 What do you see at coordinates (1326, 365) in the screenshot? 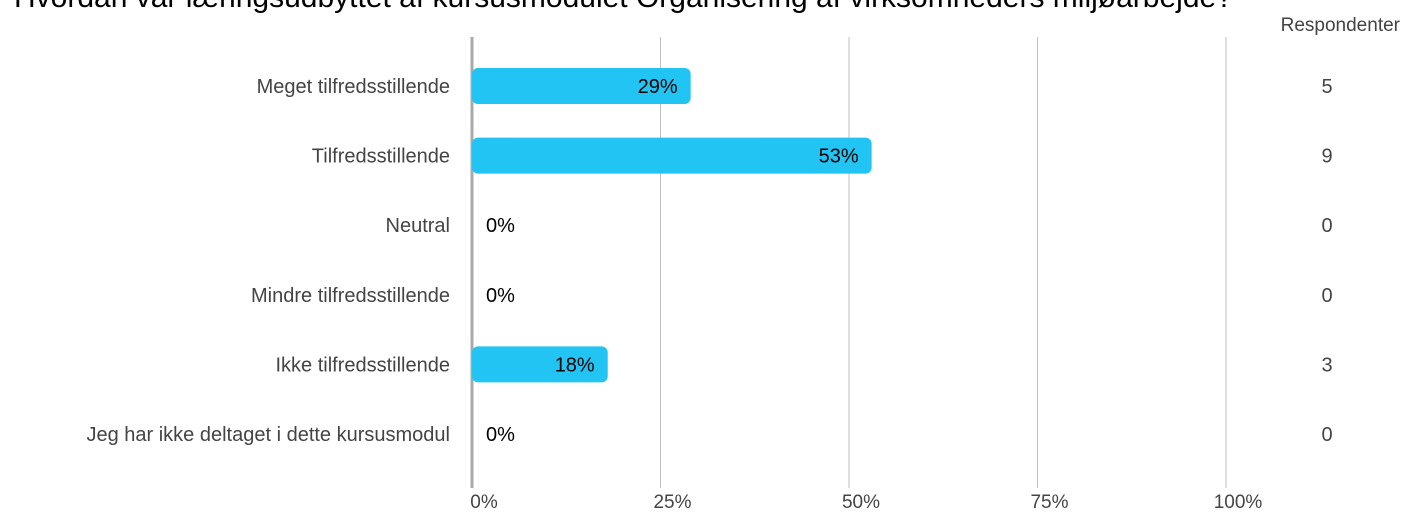
I see `respondent-count: 3` at bounding box center [1326, 365].